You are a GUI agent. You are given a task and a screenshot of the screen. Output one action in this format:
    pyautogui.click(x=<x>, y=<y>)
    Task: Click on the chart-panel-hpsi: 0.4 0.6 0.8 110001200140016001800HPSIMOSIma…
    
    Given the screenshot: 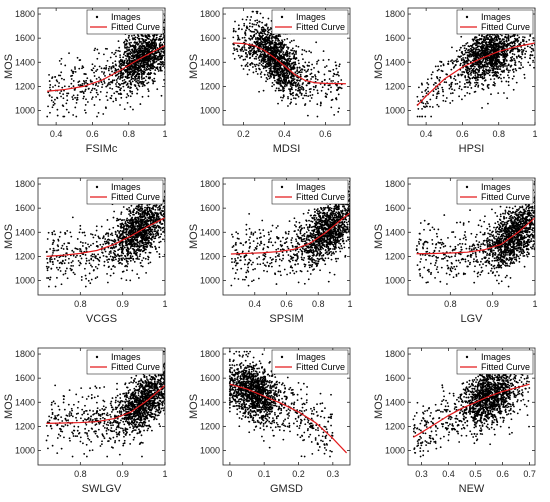 What is the action you would take?
    pyautogui.click(x=455, y=81)
    